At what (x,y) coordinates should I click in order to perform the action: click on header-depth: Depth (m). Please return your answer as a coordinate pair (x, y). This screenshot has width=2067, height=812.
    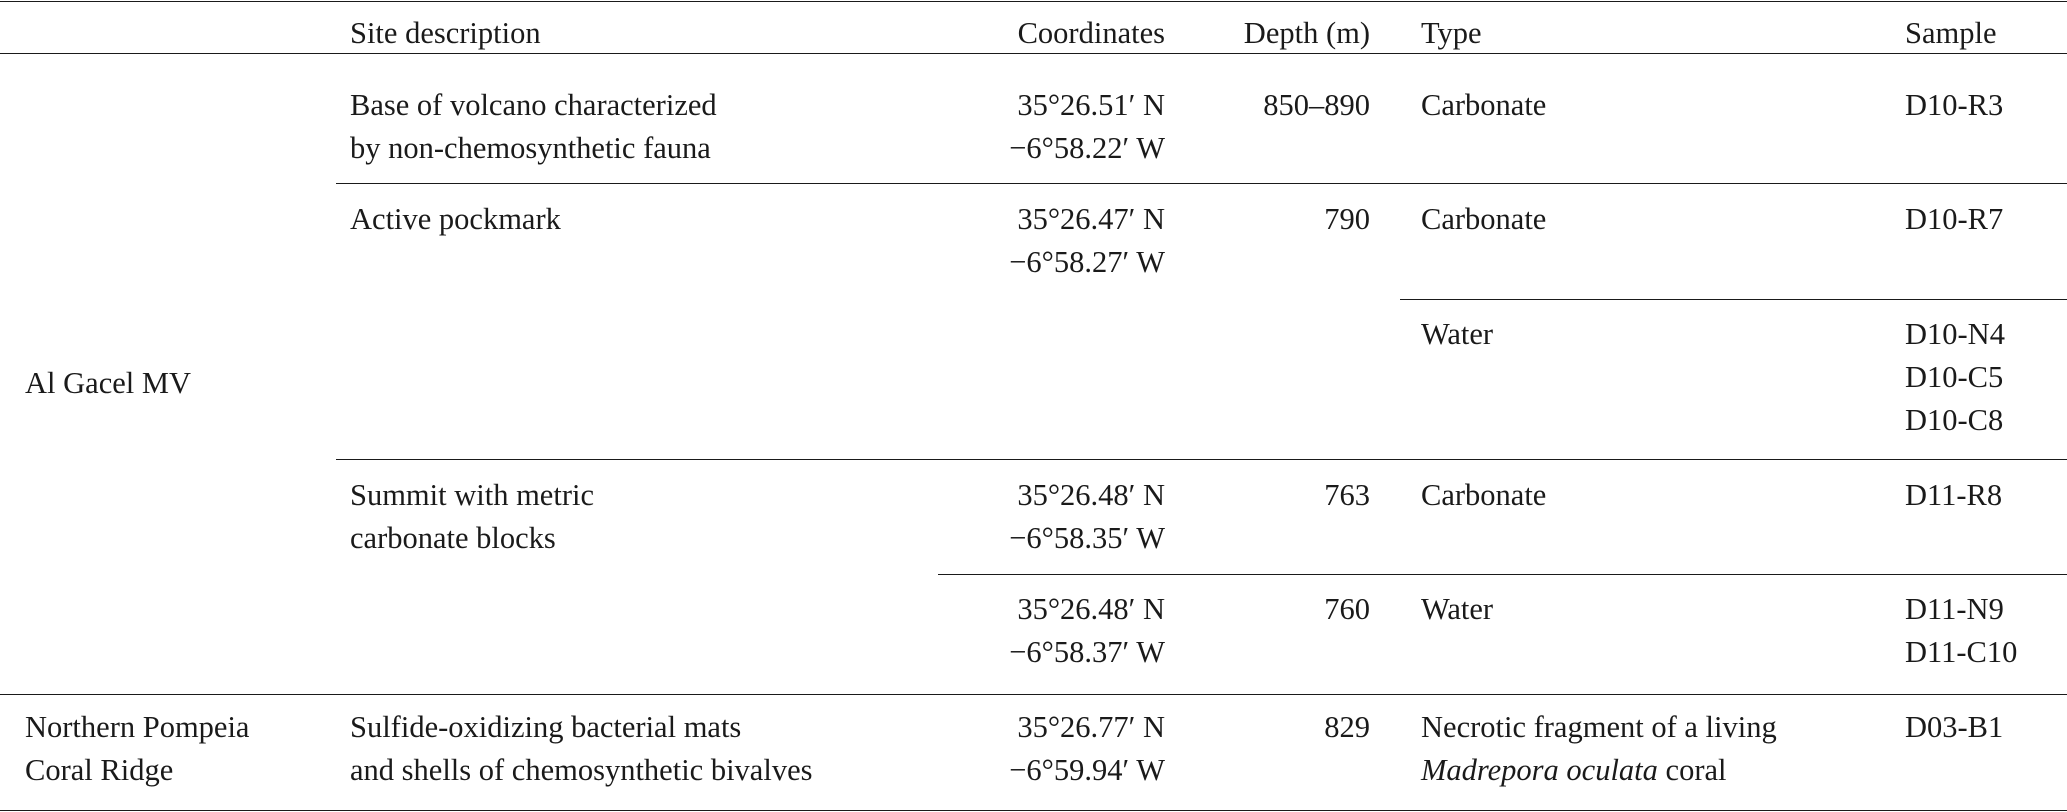
    Looking at the image, I should click on (1306, 33).